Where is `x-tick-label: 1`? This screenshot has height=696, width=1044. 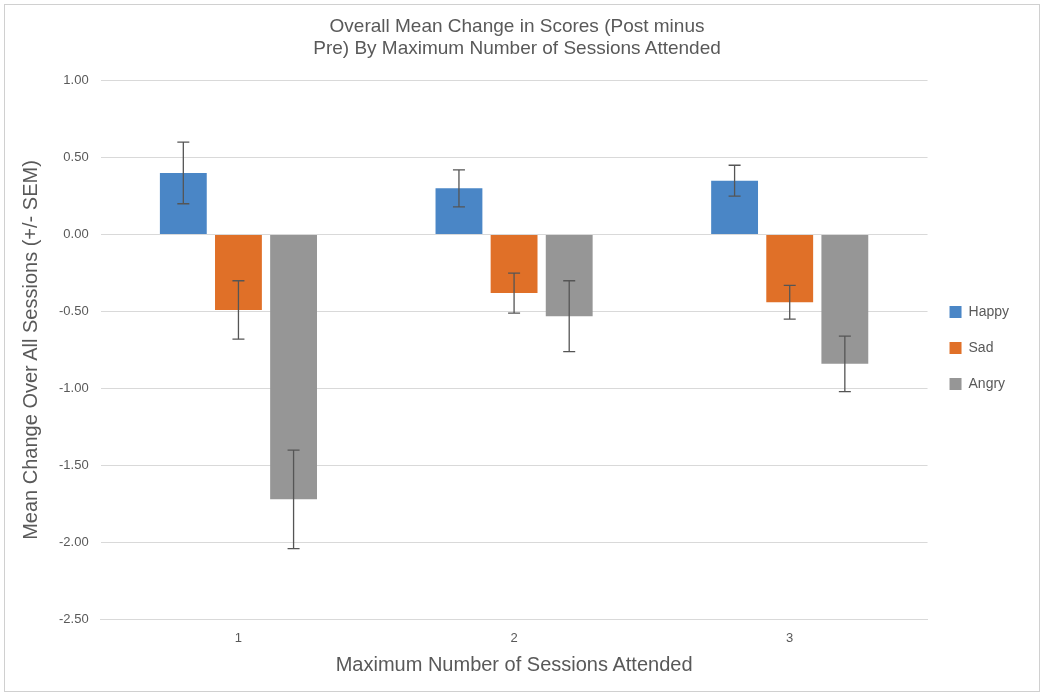
x-tick-label: 1 is located at coordinates (238, 637).